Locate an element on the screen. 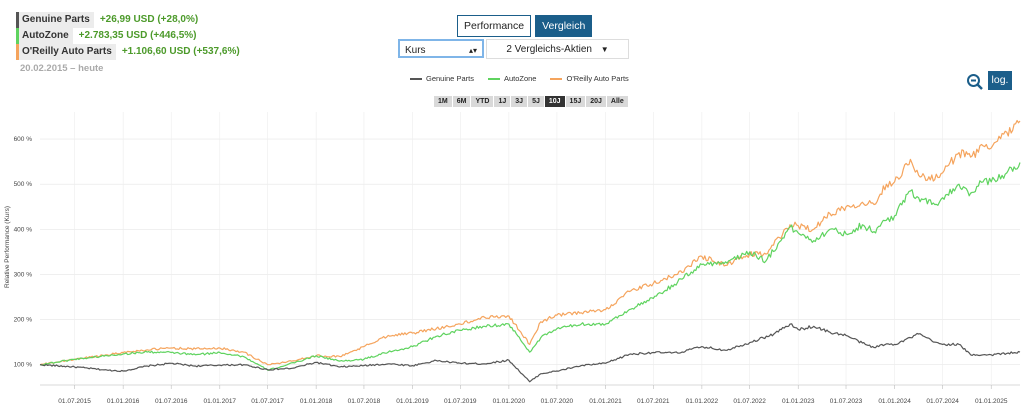 The width and height of the screenshot is (1024, 413). x-tick-label: 01.07.2016 is located at coordinates (171, 401).